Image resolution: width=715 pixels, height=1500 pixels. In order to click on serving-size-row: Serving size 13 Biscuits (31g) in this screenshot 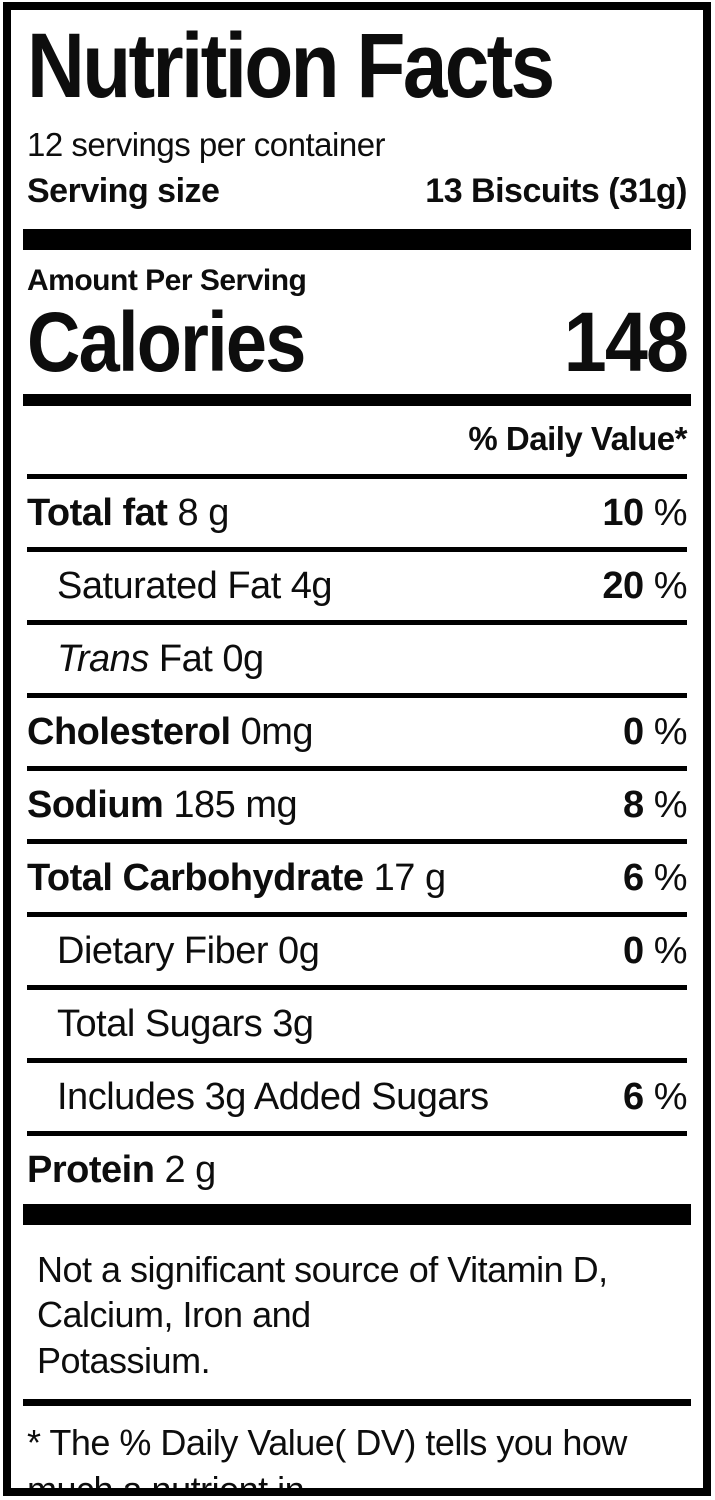, I will do `click(357, 191)`.